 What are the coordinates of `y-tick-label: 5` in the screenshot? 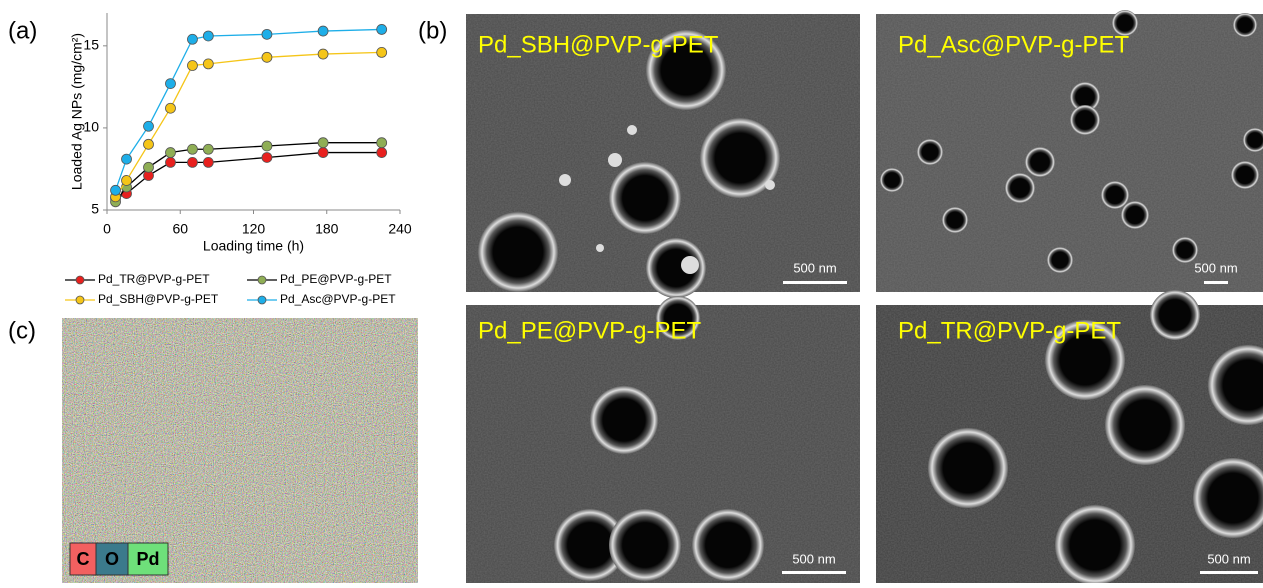 It's located at (95, 209).